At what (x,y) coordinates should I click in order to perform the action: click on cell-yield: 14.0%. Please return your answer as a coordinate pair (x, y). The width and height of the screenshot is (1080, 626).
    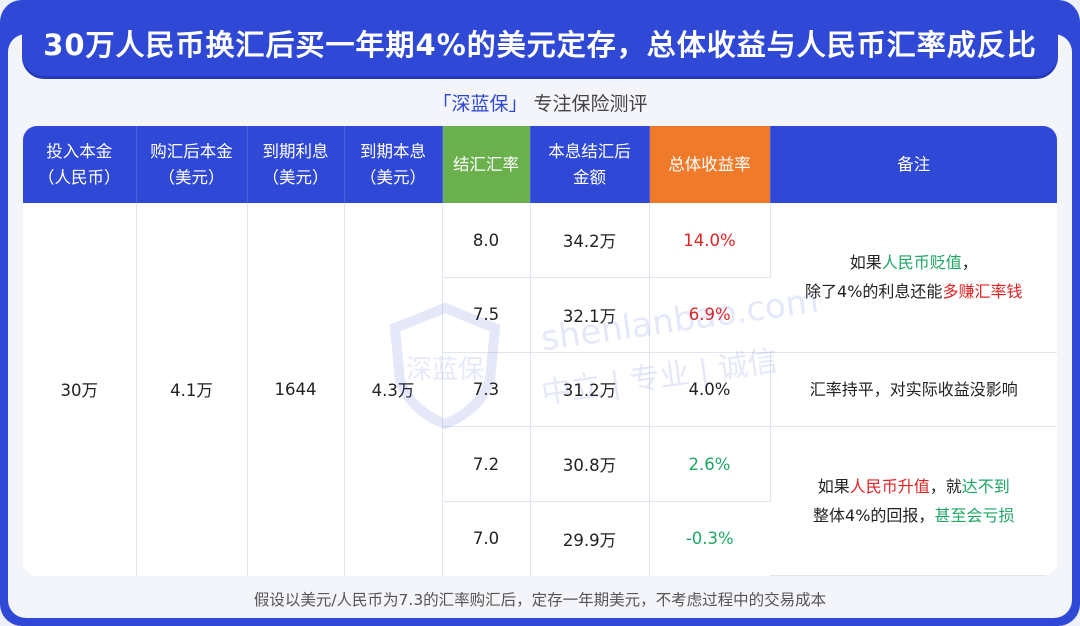
    Looking at the image, I should click on (710, 241).